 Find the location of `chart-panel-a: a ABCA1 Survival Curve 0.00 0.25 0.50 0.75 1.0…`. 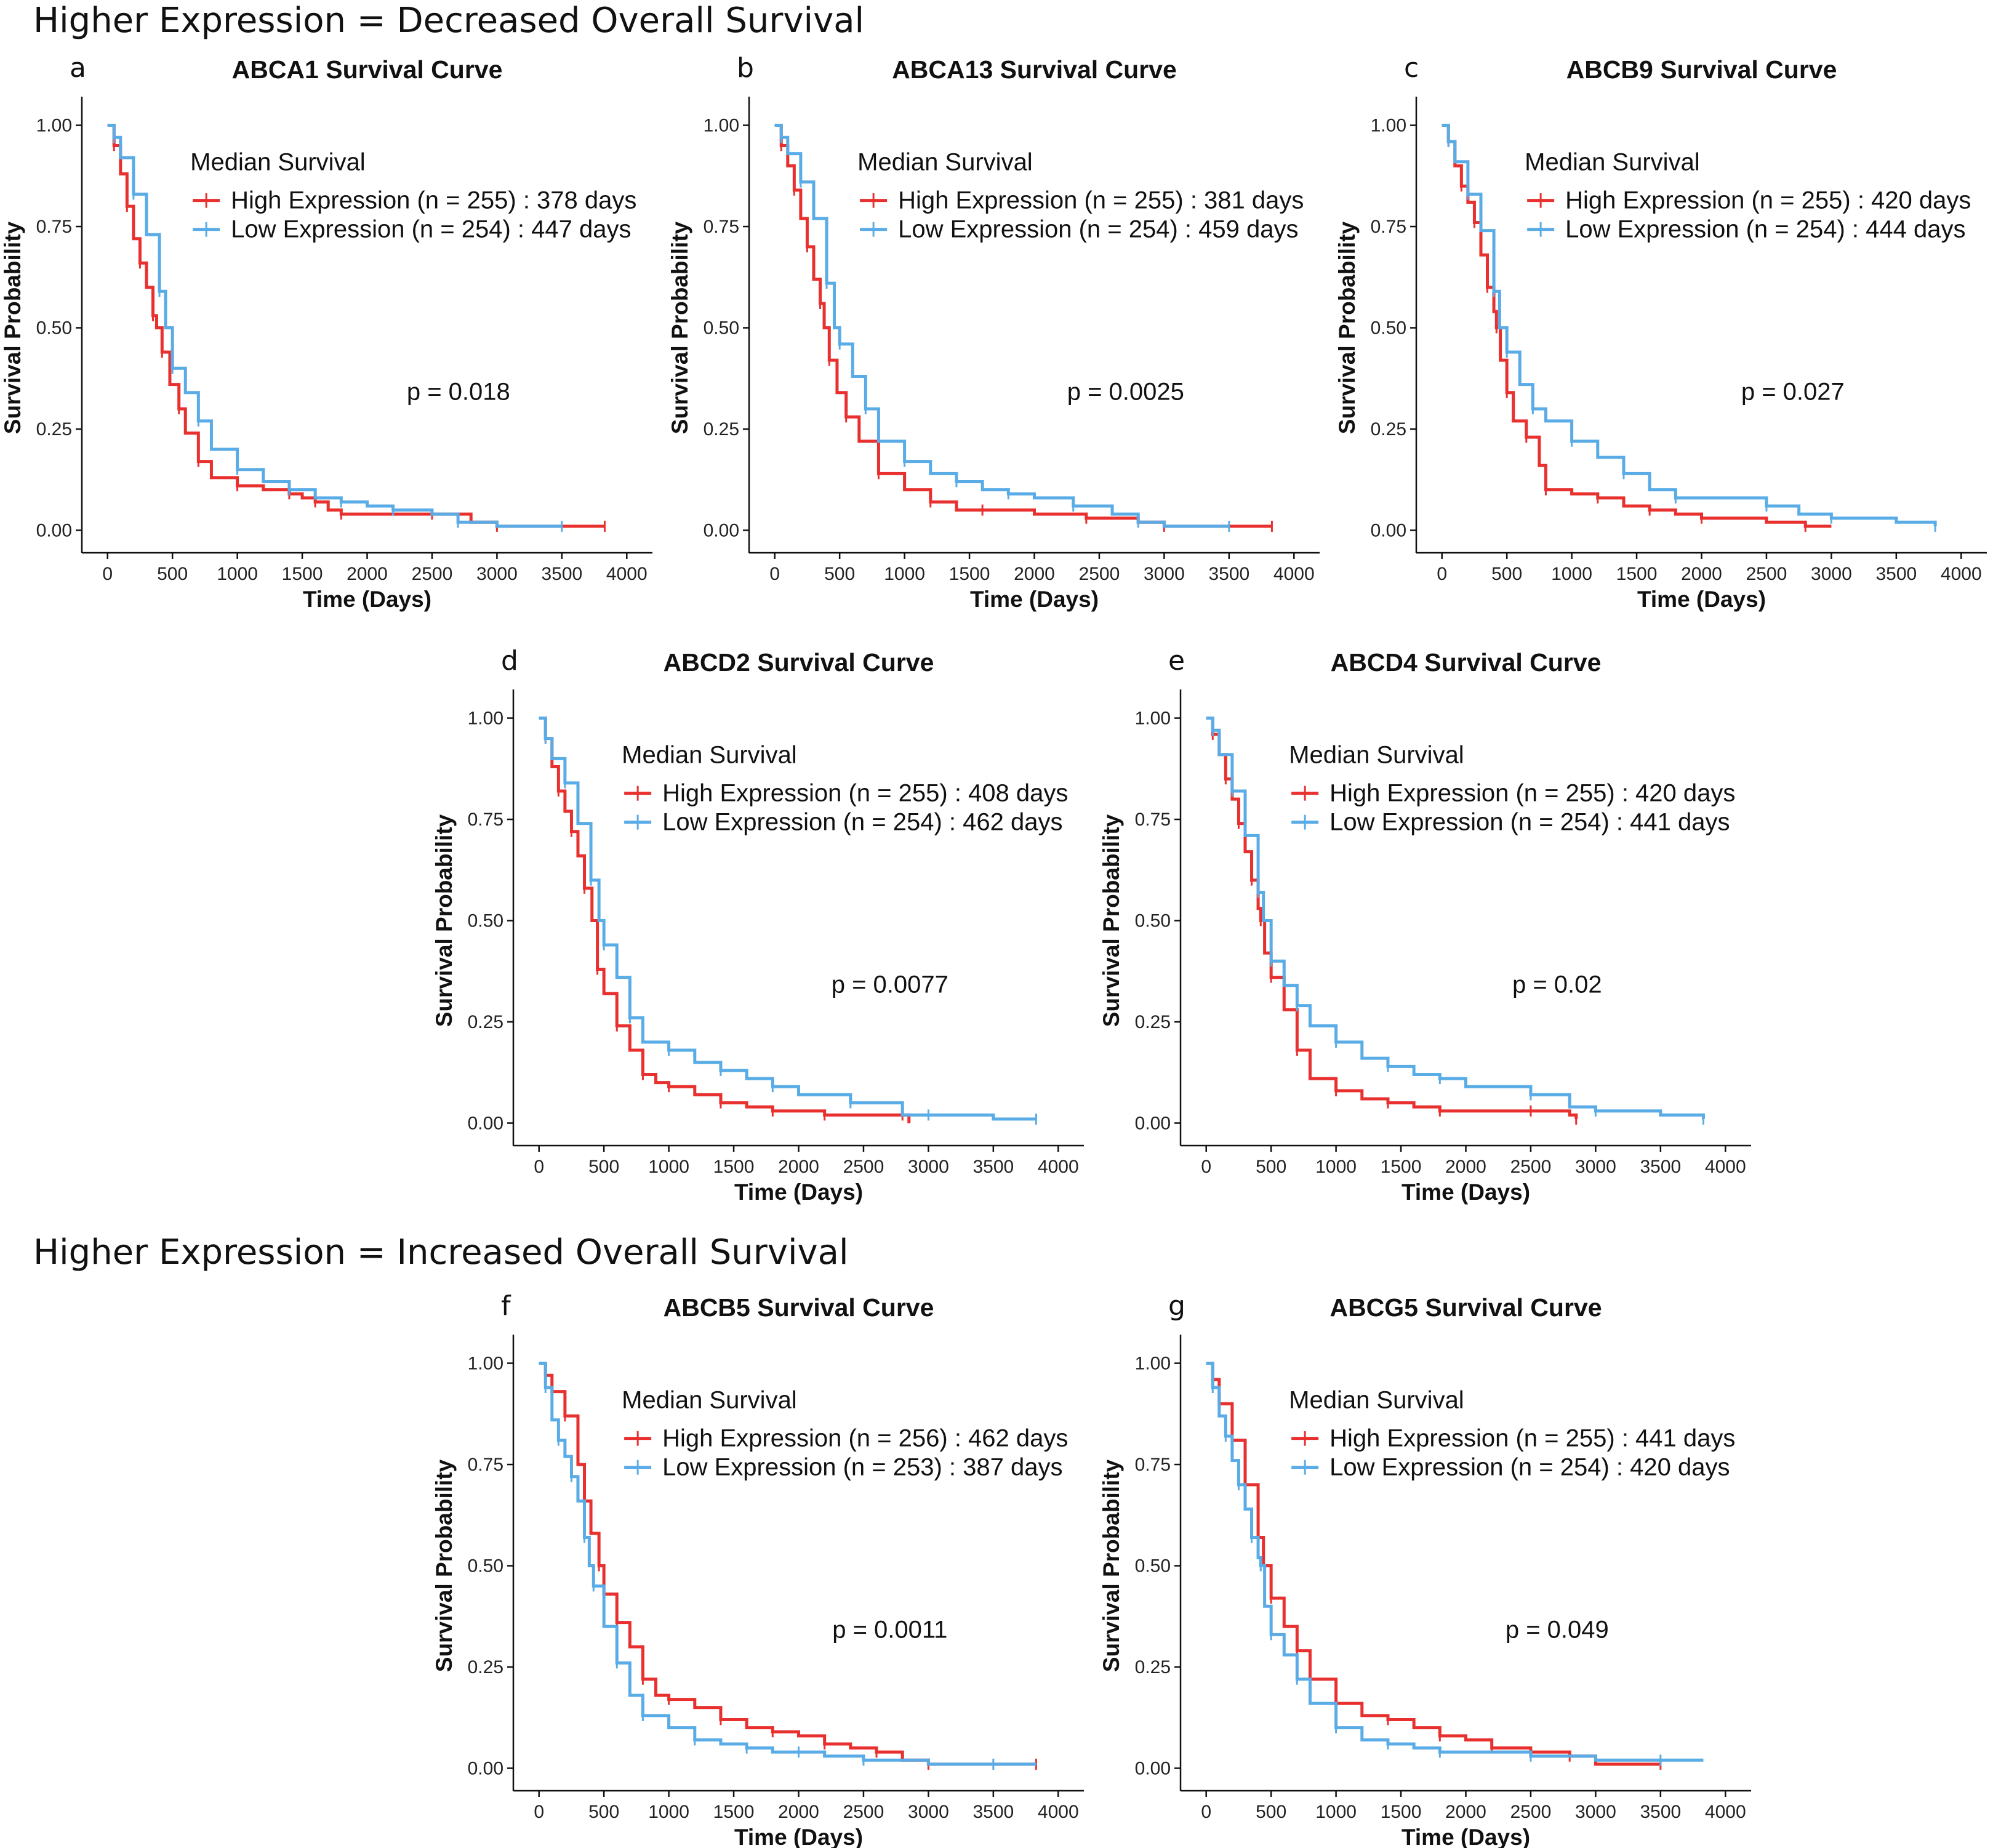

chart-panel-a: a ABCA1 Survival Curve 0.00 0.25 0.50 0.75 1.0… is located at coordinates (326, 332).